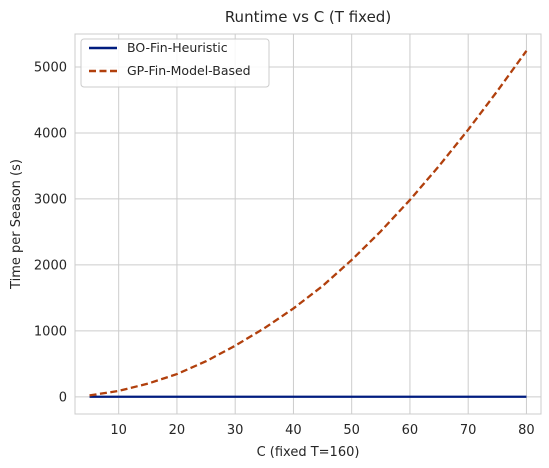 The width and height of the screenshot is (549, 468). What do you see at coordinates (118, 430) in the screenshot?
I see `x-tick-label: 10` at bounding box center [118, 430].